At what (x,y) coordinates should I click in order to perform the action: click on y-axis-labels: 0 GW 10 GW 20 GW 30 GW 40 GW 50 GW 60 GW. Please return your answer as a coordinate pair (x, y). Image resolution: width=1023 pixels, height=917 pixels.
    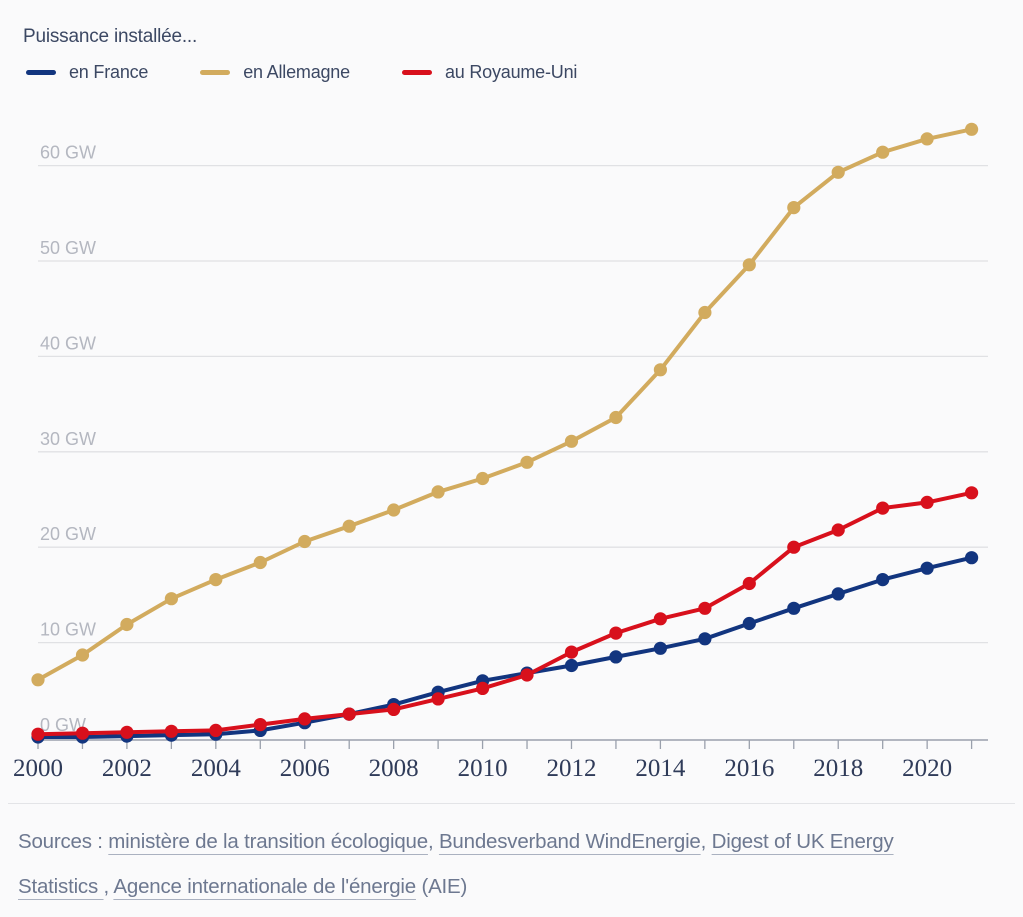
    Looking at the image, I should click on (68, 439).